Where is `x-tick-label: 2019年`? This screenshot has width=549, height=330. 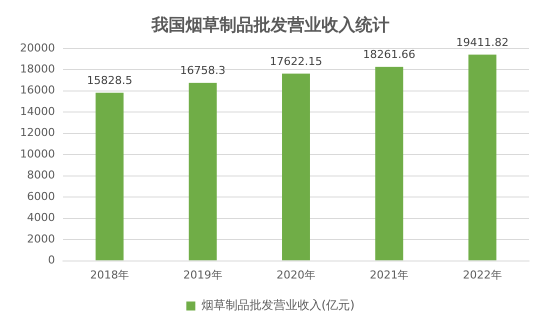
x-tick-label: 2019年 is located at coordinates (202, 275).